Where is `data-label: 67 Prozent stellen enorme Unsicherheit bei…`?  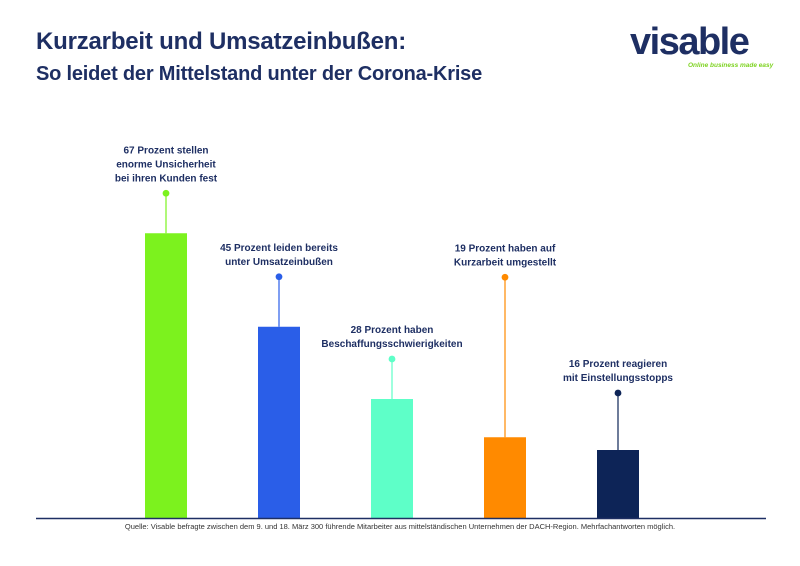 data-label: 67 Prozent stellen enorme Unsicherheit bei… is located at coordinates (166, 164).